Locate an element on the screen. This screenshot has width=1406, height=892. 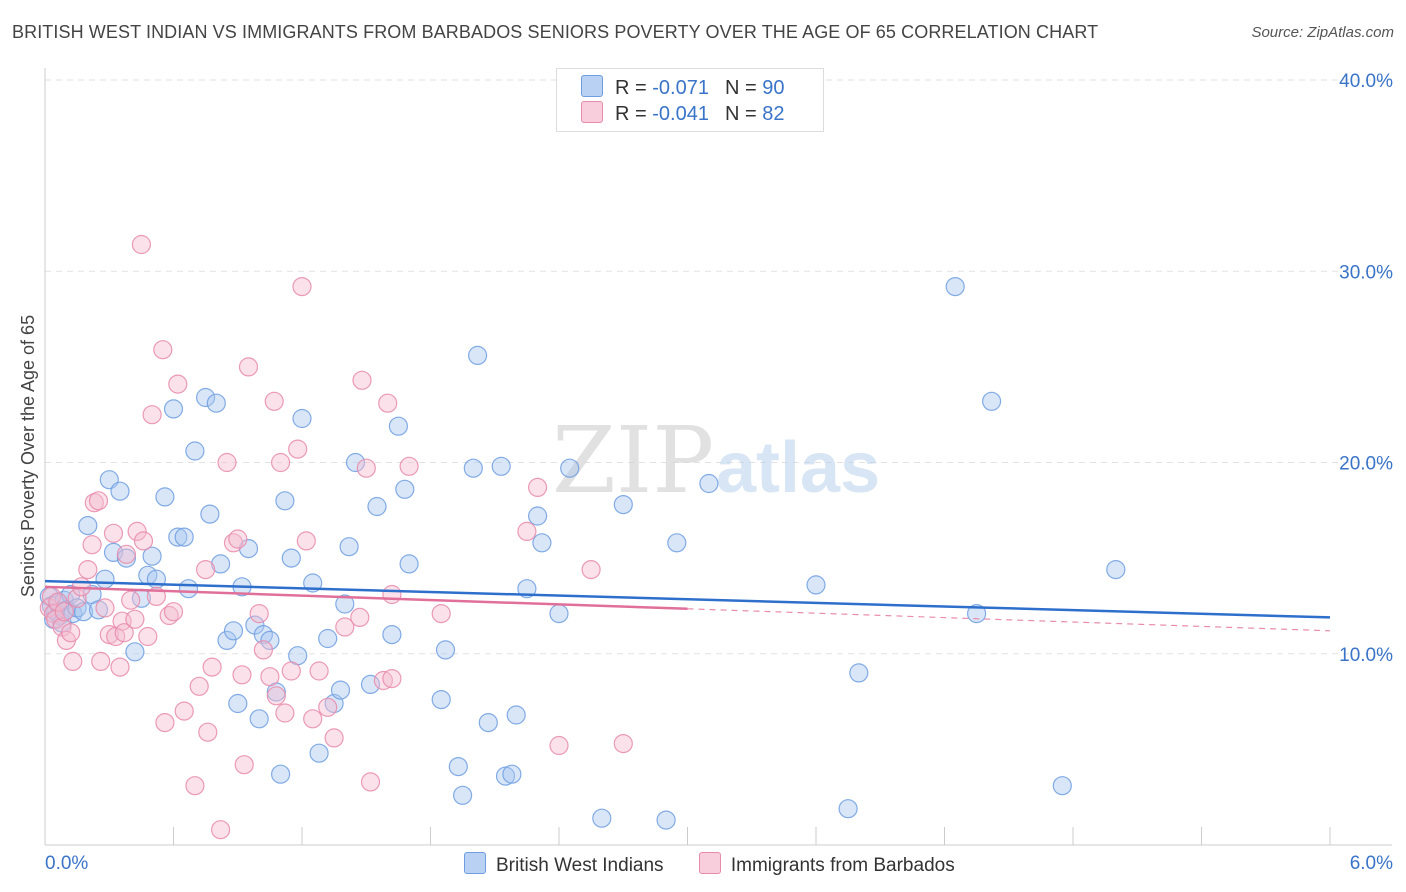
x-tick-labels: 0.0% 6.0% is located at coordinates (719, 863).